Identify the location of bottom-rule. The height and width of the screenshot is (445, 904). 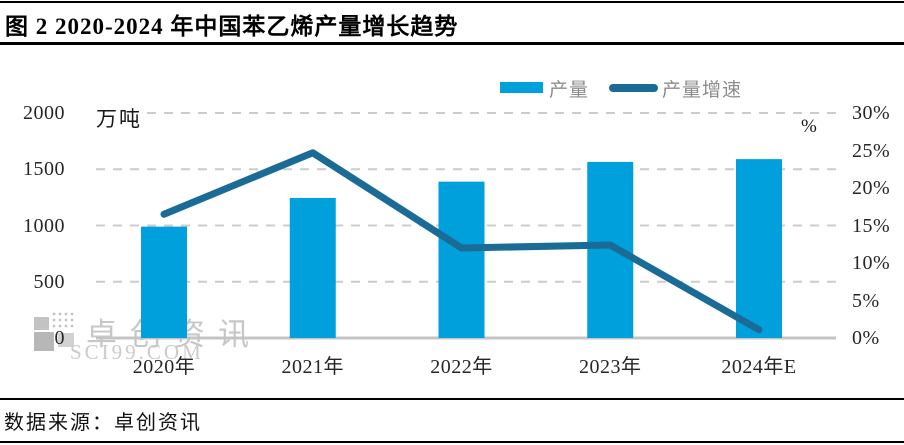
(452, 442).